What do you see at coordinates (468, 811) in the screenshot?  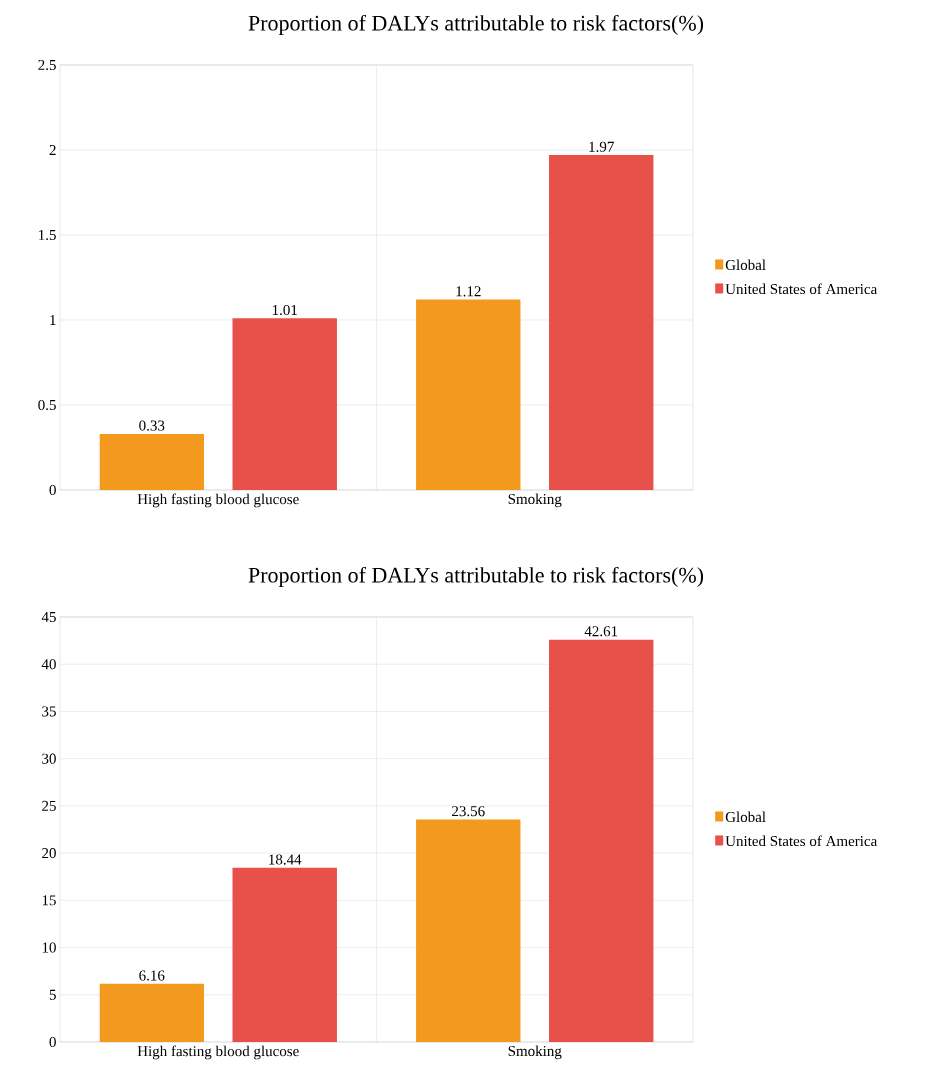 I see `data-label: 23.56` at bounding box center [468, 811].